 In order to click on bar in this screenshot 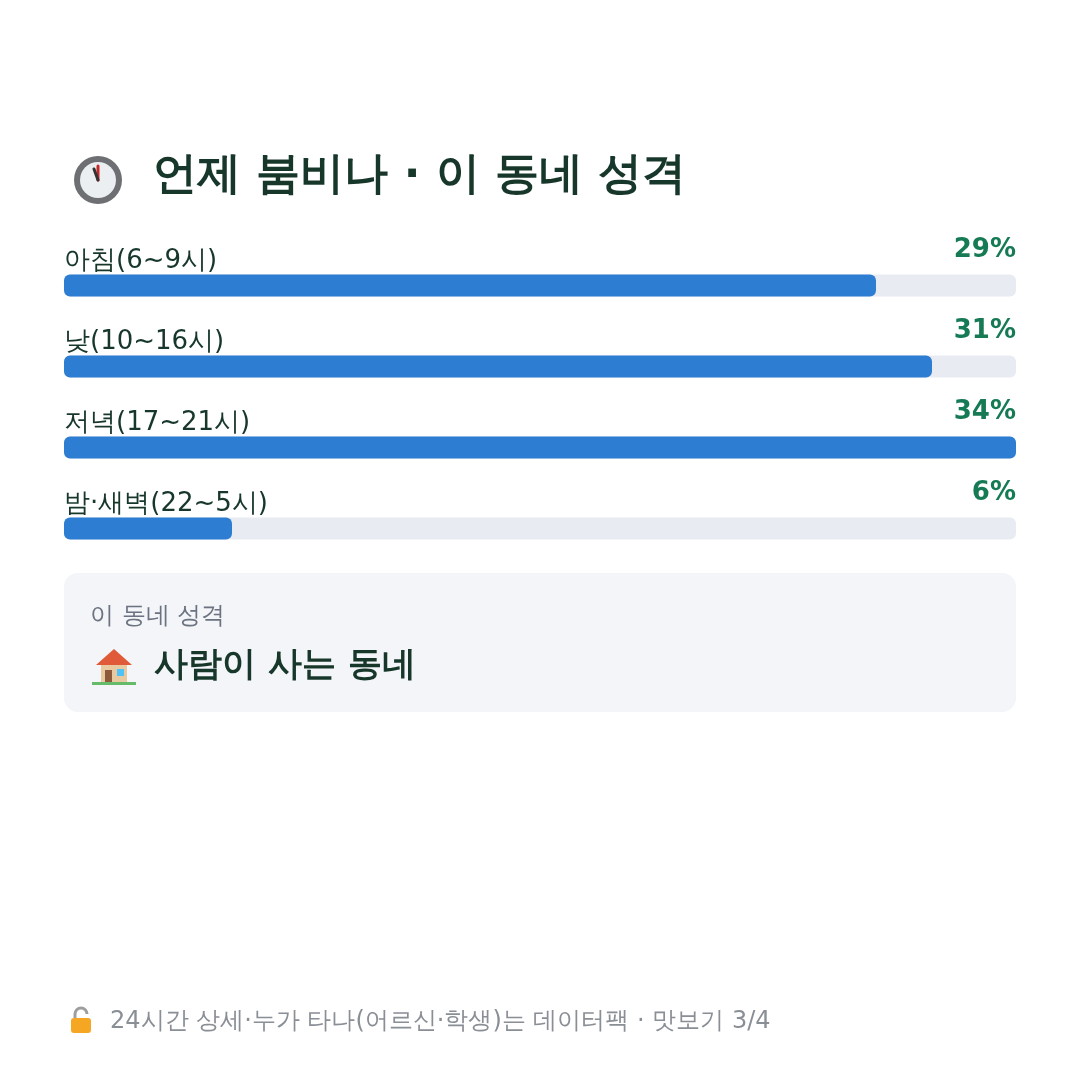, I will do `click(148, 528)`.